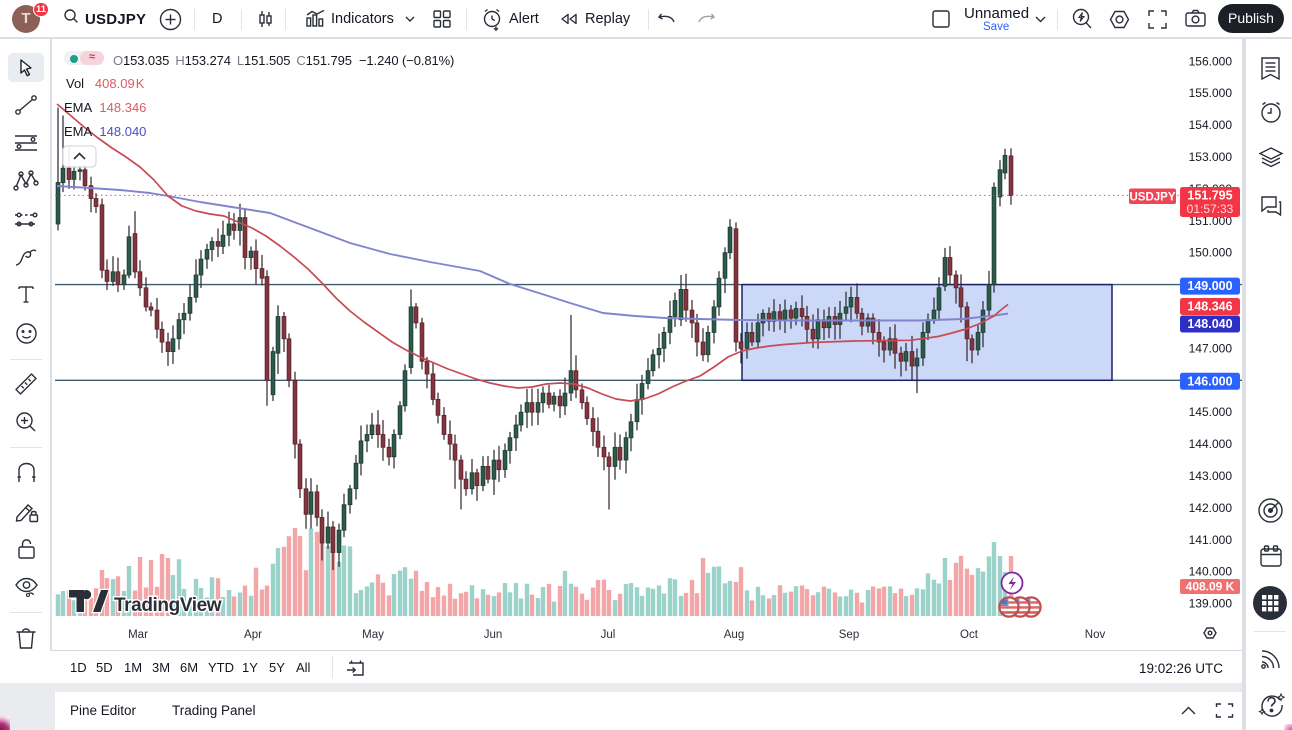 This screenshot has width=1292, height=730. Describe the element at coordinates (373, 635) in the screenshot. I see `svg-text: May` at that location.